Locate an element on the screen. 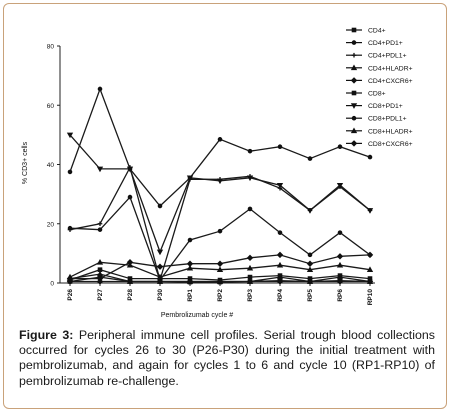  legend-label: CD8+ is located at coordinates (377, 94).